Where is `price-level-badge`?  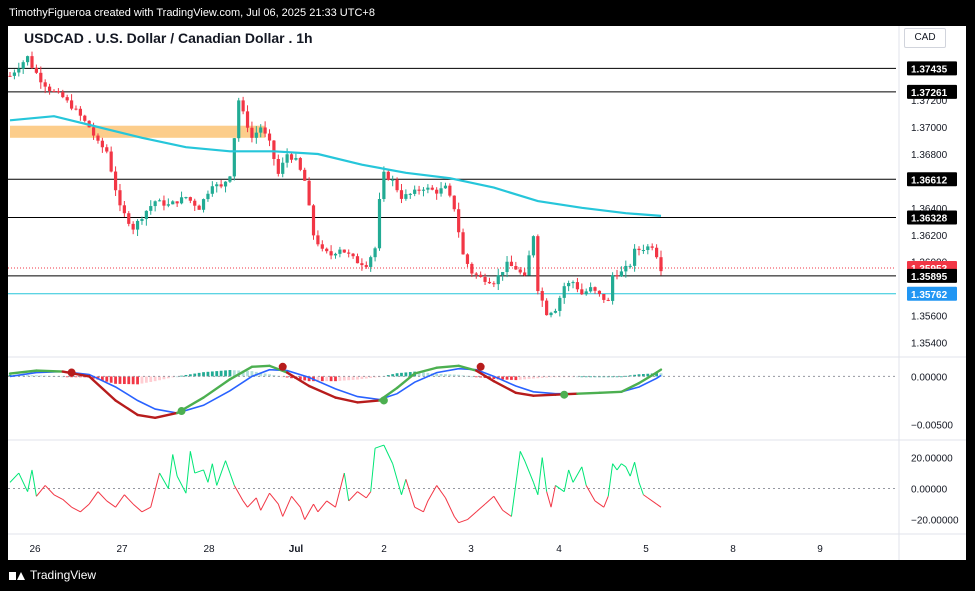 price-level-badge is located at coordinates (932, 68).